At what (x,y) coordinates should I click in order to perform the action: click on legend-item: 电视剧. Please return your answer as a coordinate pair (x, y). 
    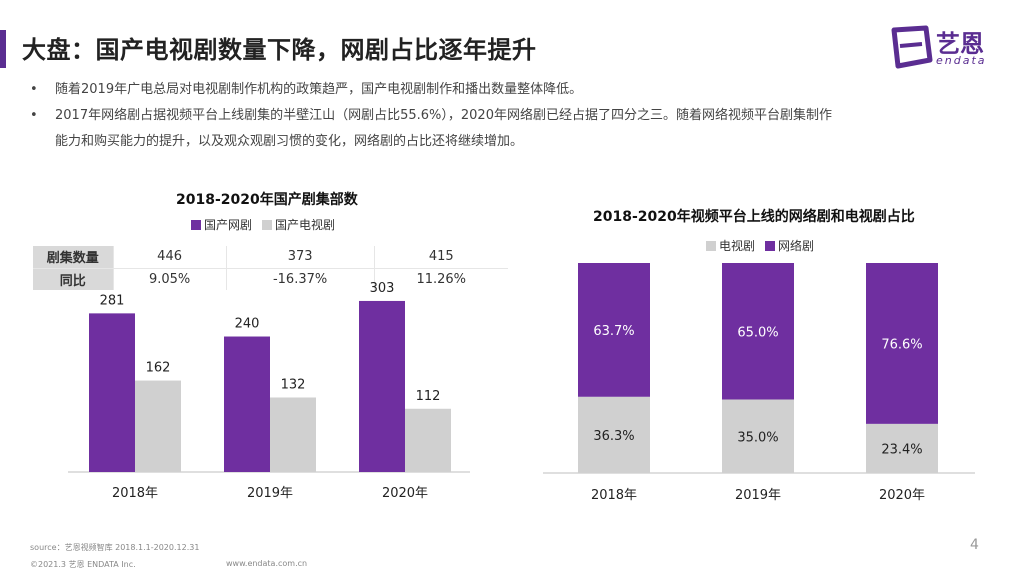
    Looking at the image, I should click on (730, 245).